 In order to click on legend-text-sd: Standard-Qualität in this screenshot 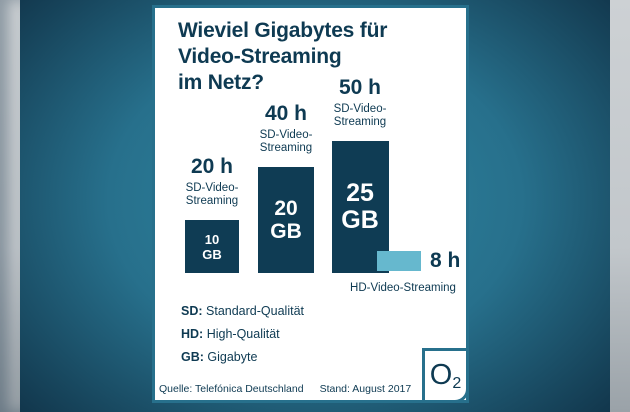, I will do `click(255, 311)`.